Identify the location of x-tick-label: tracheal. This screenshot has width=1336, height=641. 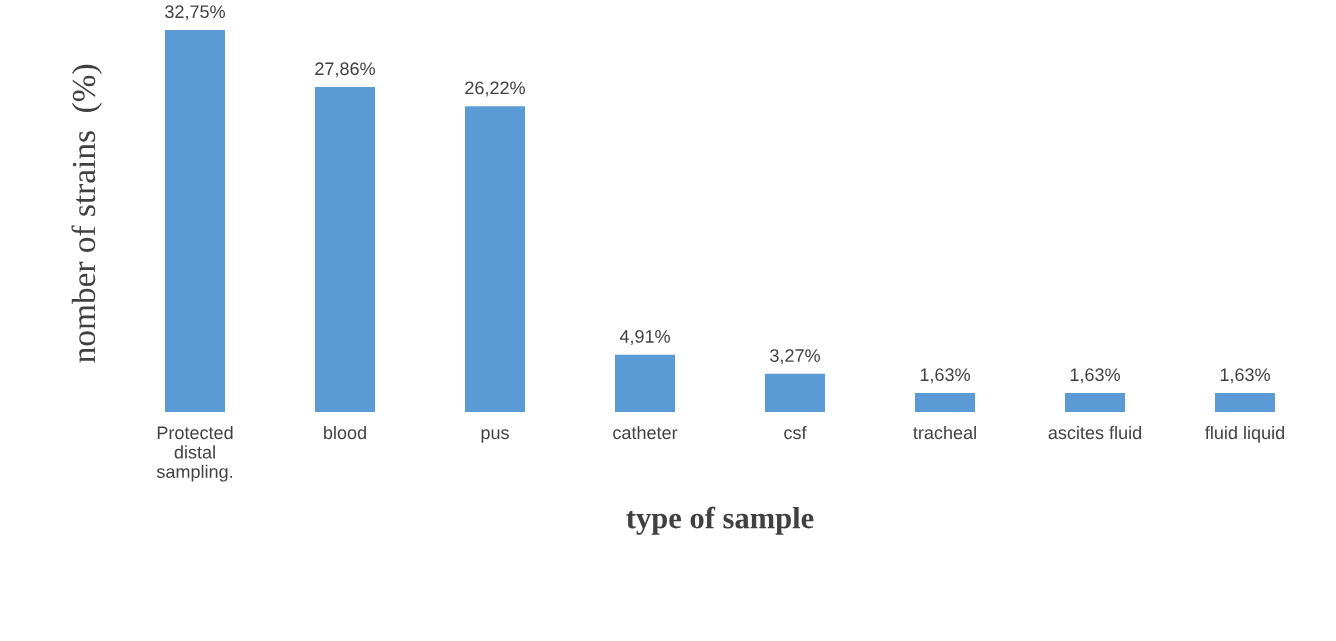
(944, 432).